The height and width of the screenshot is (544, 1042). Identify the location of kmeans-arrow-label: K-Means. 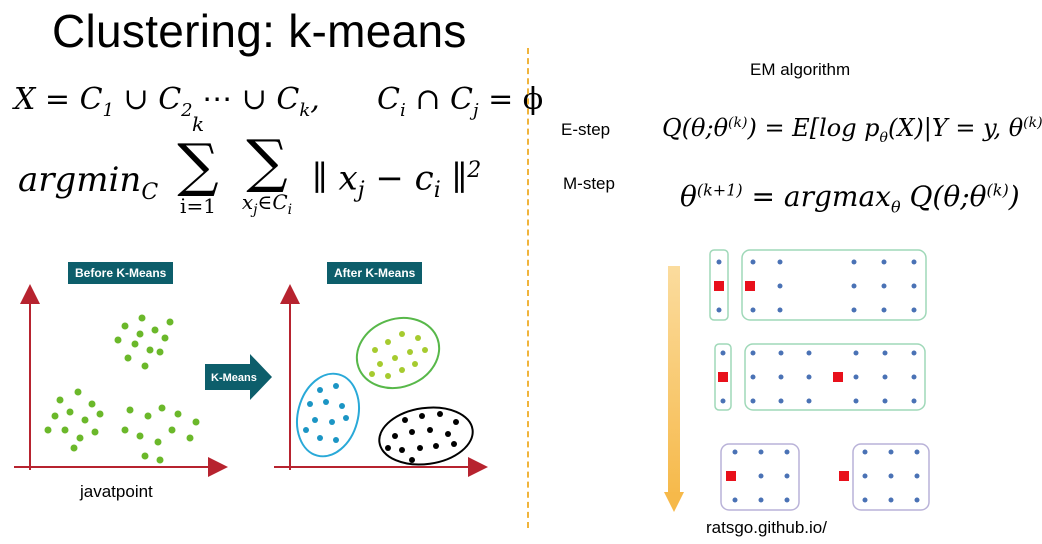
(234, 378).